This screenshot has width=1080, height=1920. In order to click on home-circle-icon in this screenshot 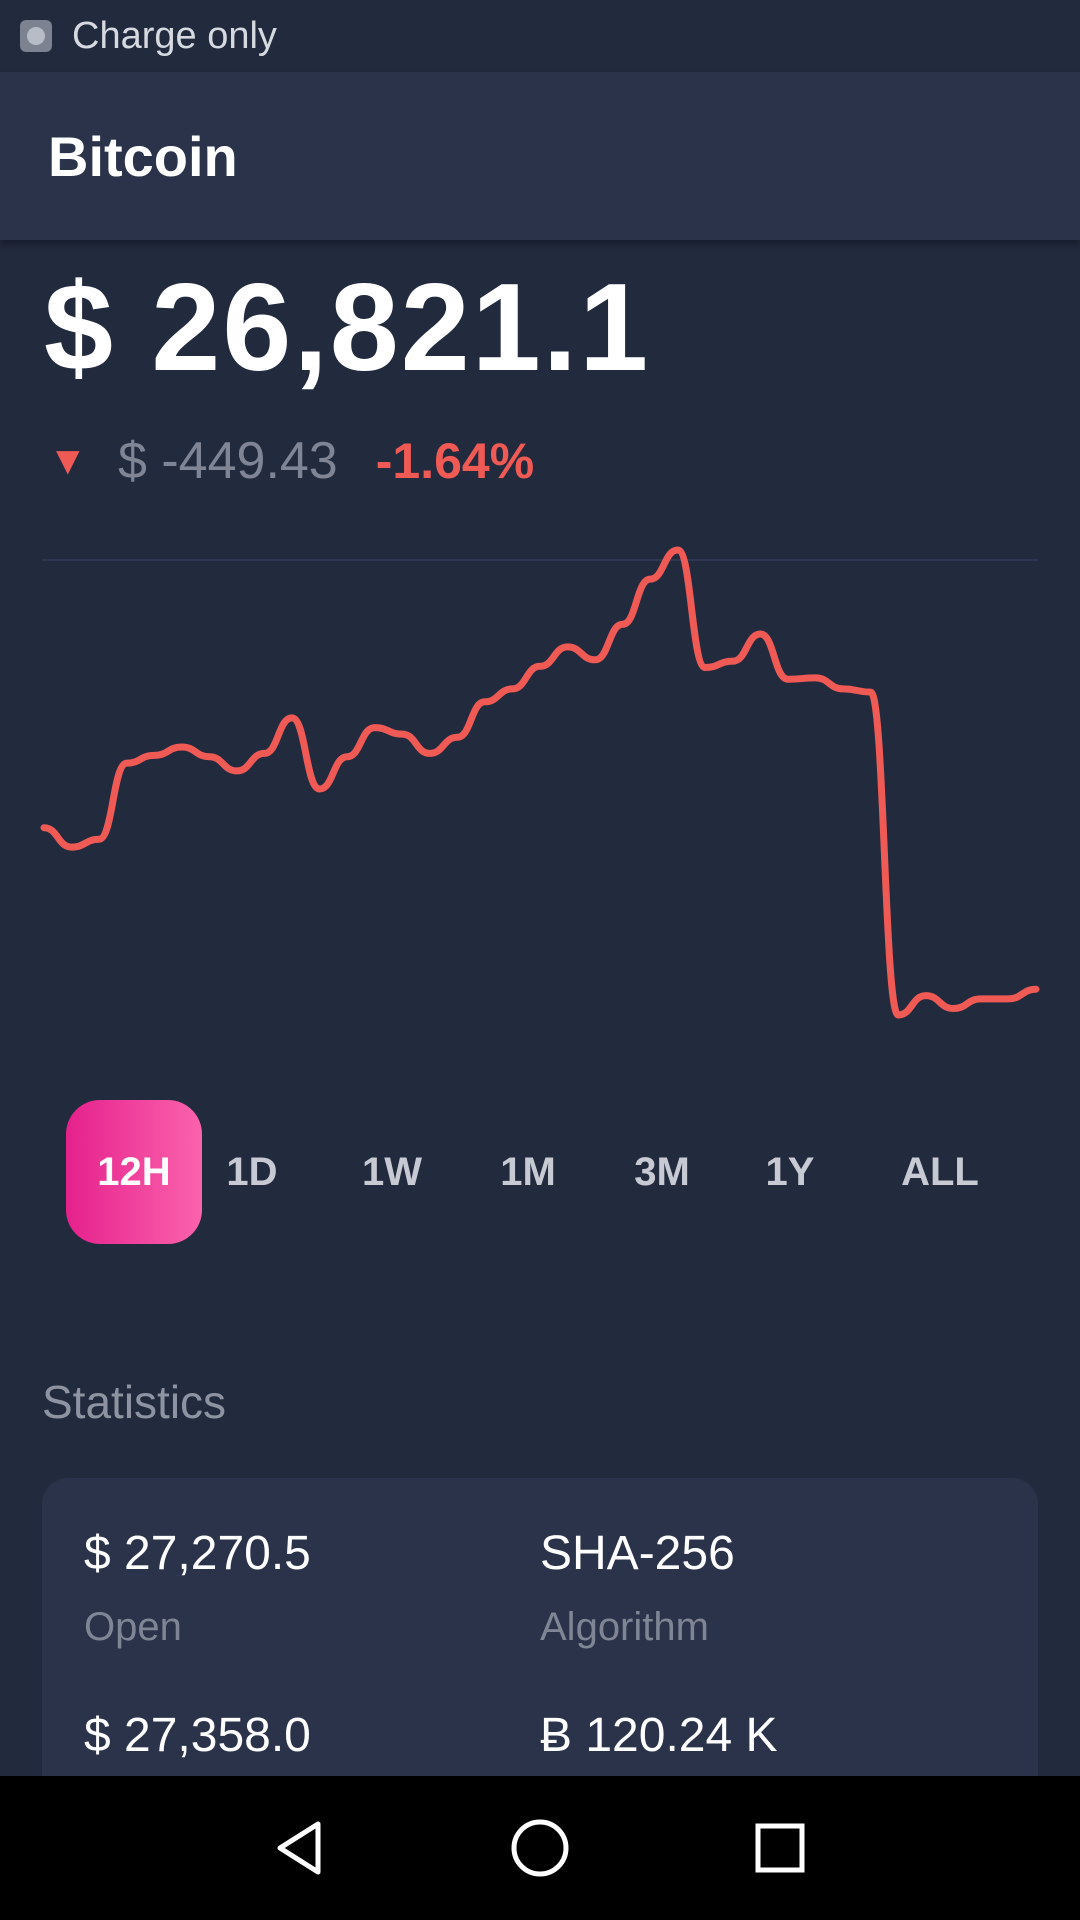, I will do `click(540, 1848)`.